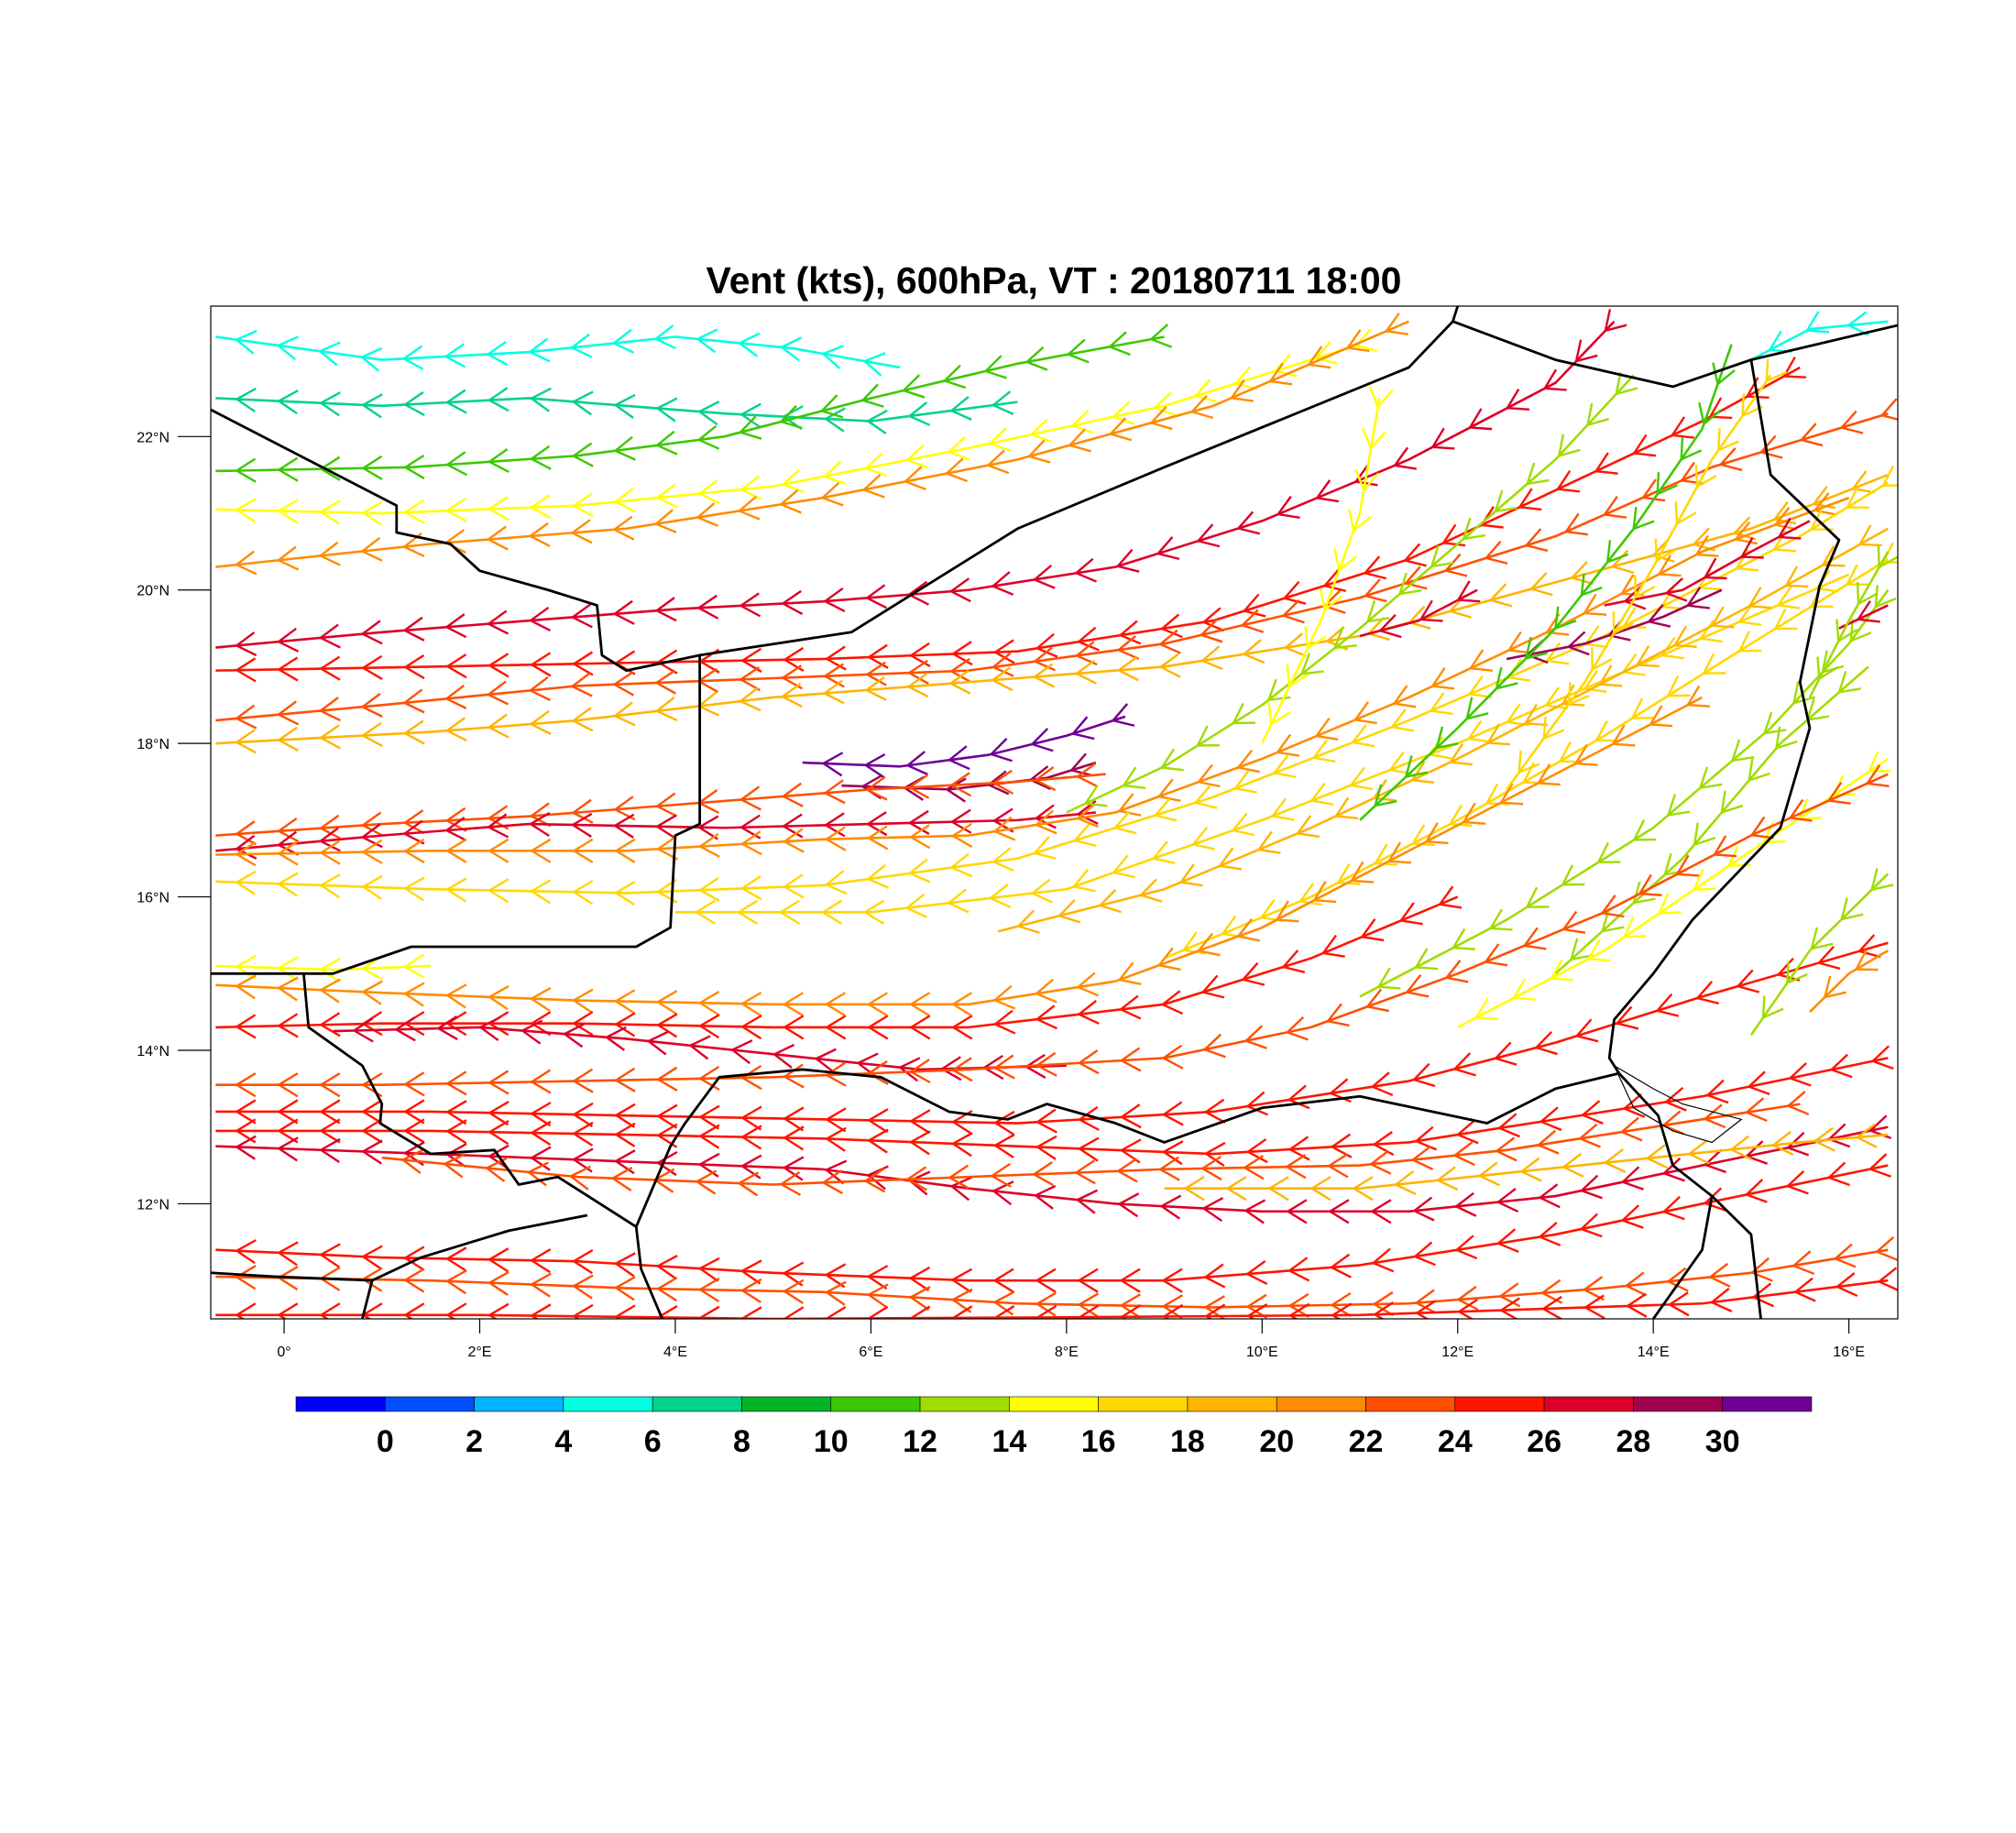 The image size is (2016, 1833). I want to click on colorbar-label: 30, so click(1722, 1441).